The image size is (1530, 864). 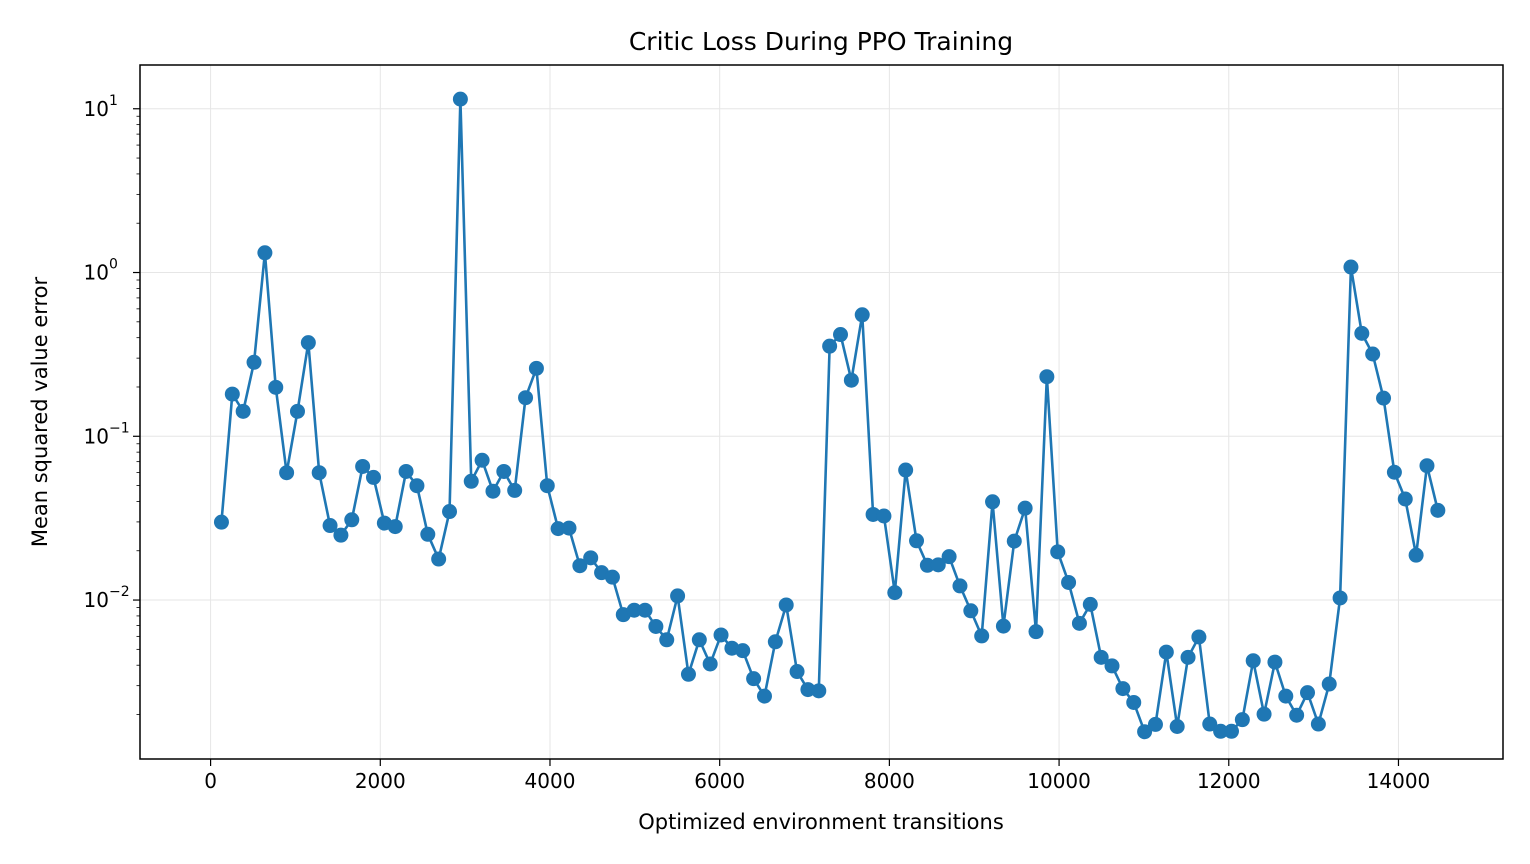 What do you see at coordinates (119, 592) in the screenshot?
I see `y-tick-exponent: −2` at bounding box center [119, 592].